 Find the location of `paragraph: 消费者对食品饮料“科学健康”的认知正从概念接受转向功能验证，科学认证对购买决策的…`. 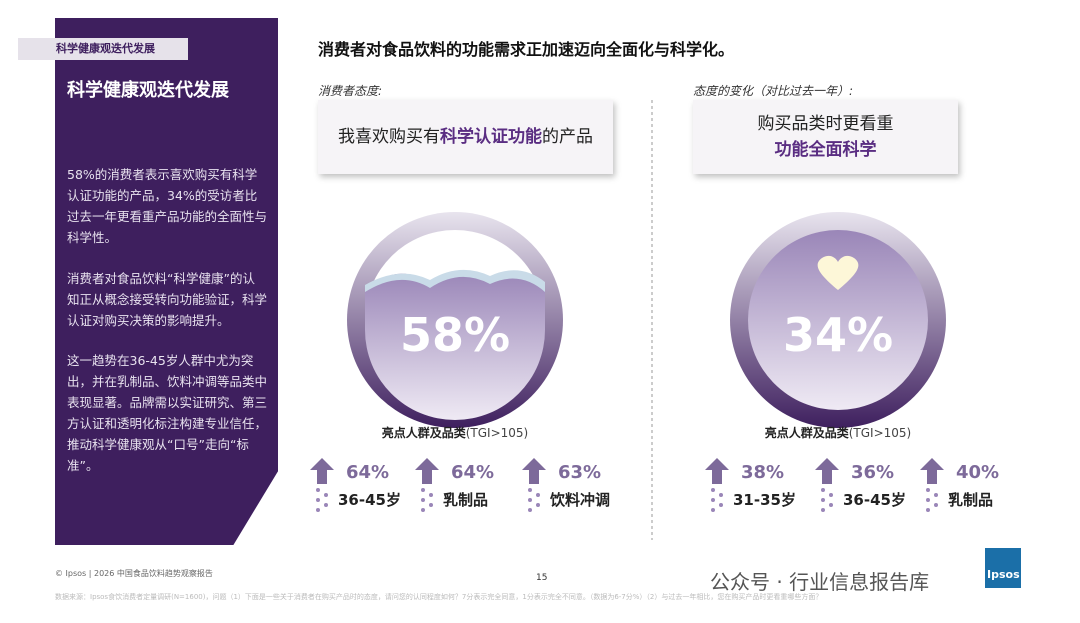

paragraph: 消费者对食品饮料“科学健康”的认知正从概念接受转向功能验证，科学认证对购买决策的… is located at coordinates (167, 299).